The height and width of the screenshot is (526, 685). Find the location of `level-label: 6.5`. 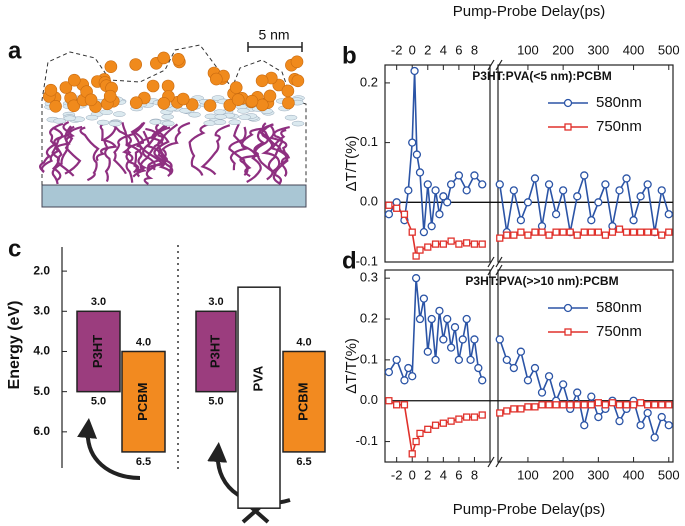

level-label: 6.5 is located at coordinates (143, 462).